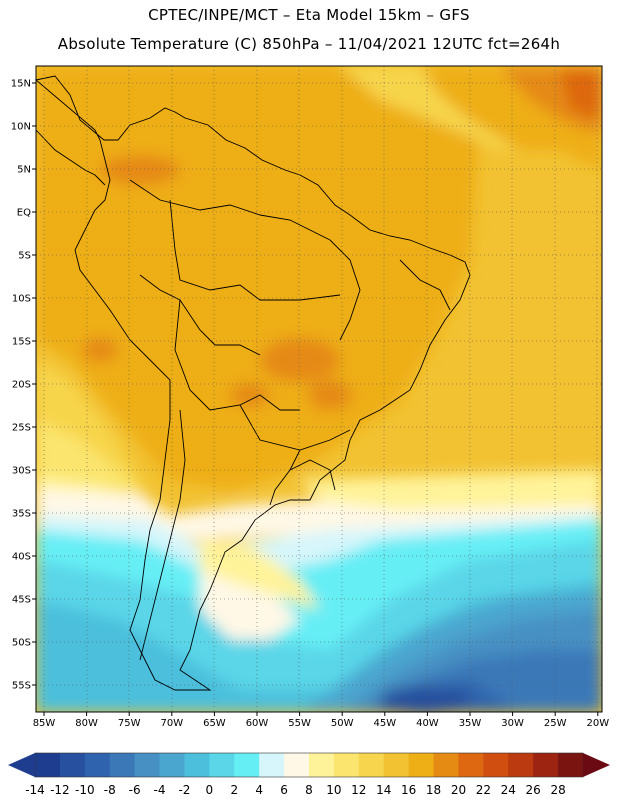  I want to click on lat-tick-label: EQ, so click(24, 213).